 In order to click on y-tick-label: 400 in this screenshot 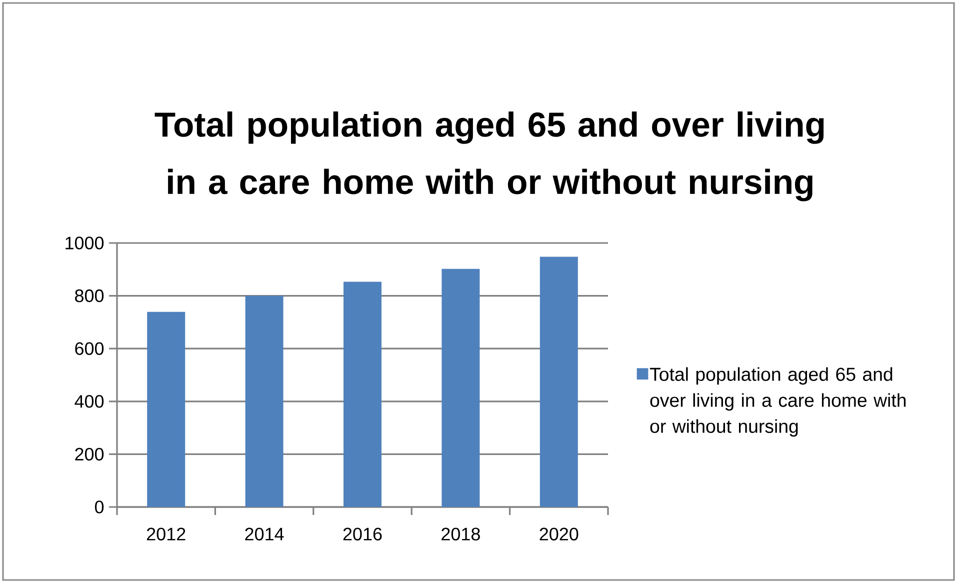, I will do `click(89, 401)`.